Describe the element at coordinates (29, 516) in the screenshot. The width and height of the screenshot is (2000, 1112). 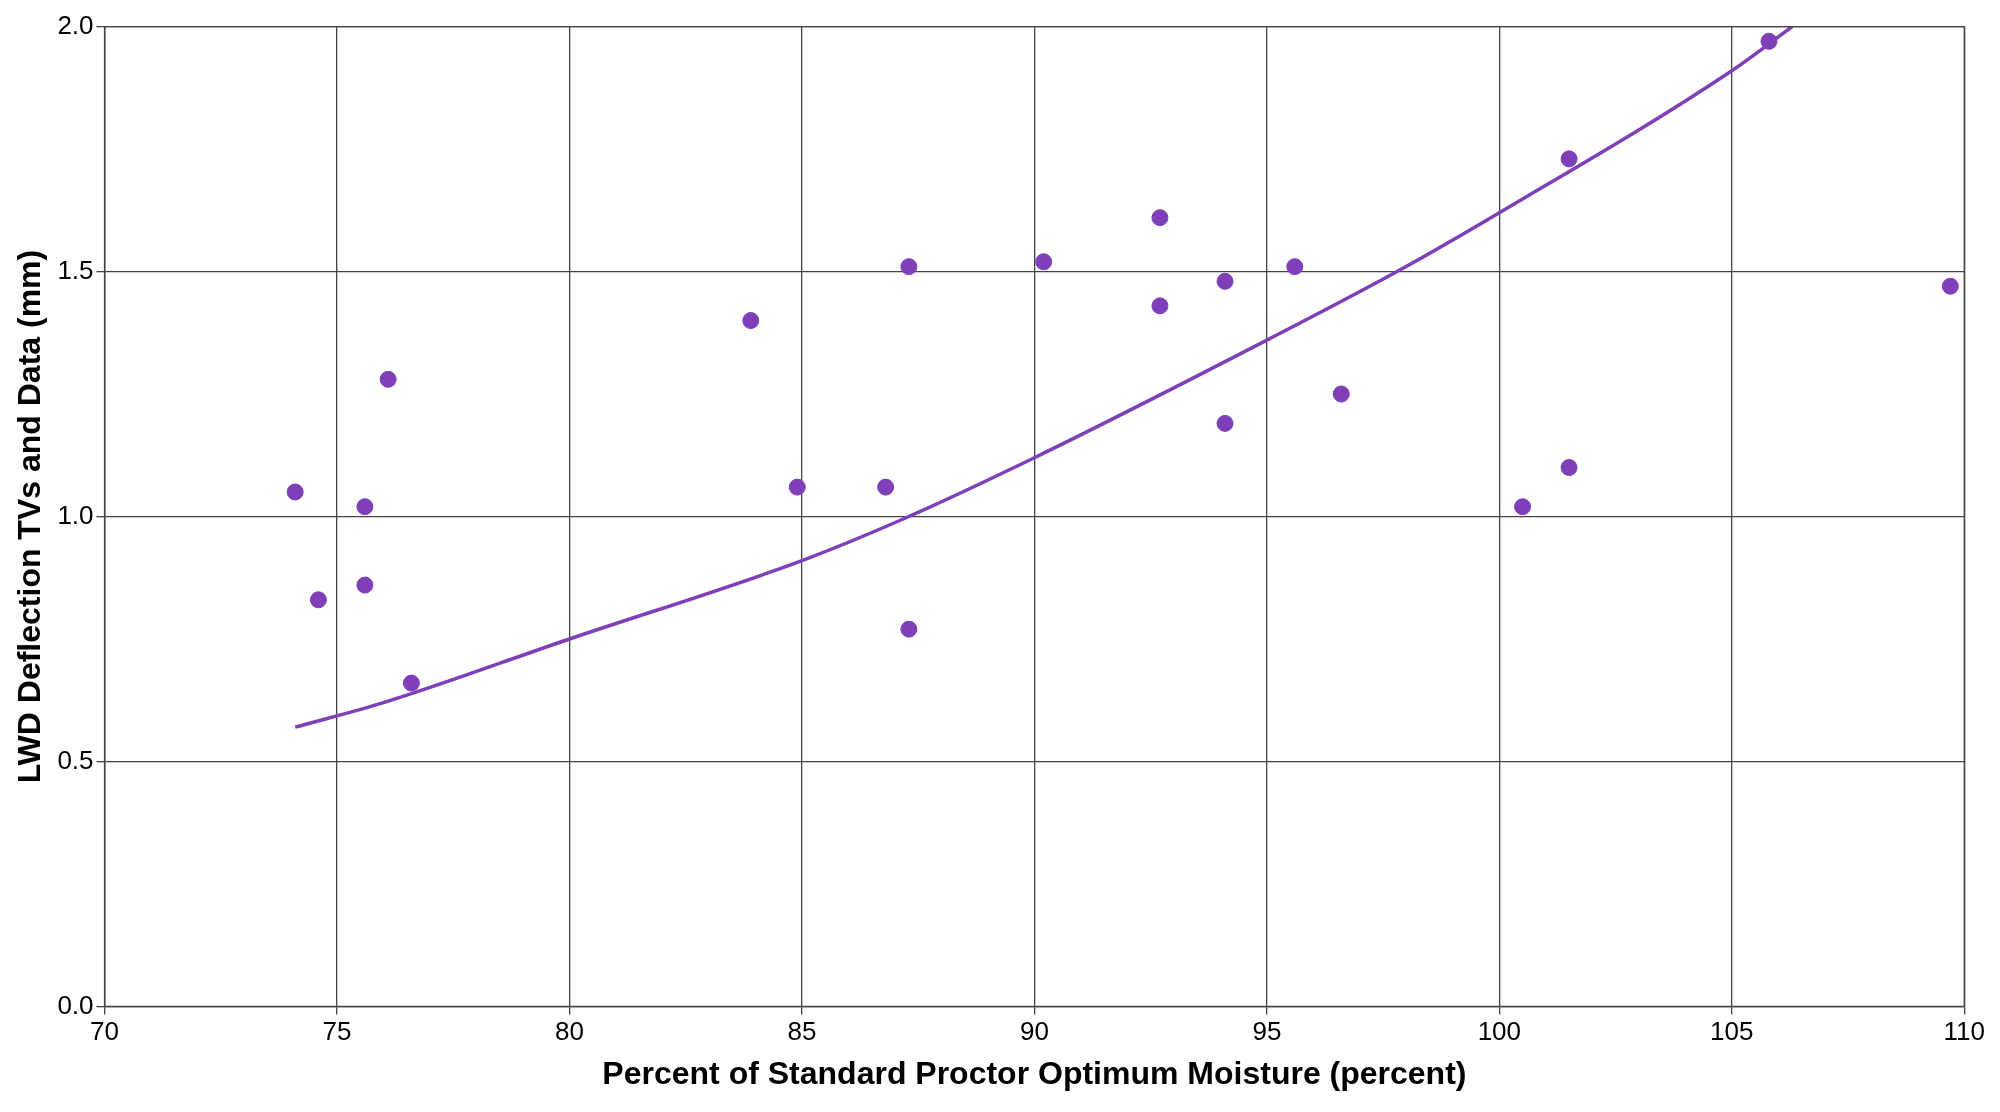
I see `y-axis-title: LWD Deflection TVs and Data (mm)` at that location.